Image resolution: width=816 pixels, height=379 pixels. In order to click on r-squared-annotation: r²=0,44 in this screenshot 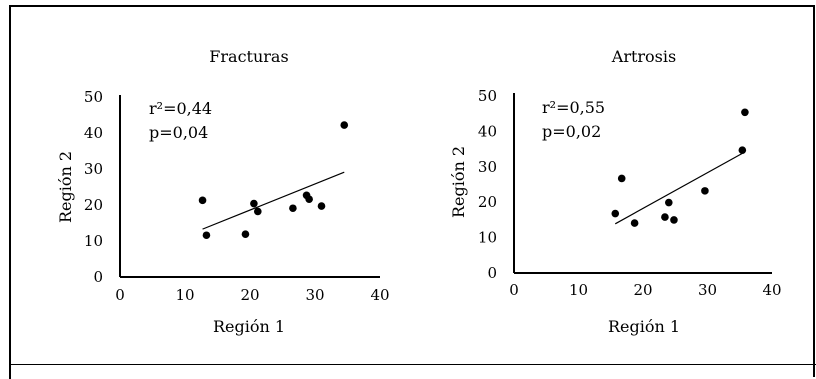, I will do `click(180, 108)`.